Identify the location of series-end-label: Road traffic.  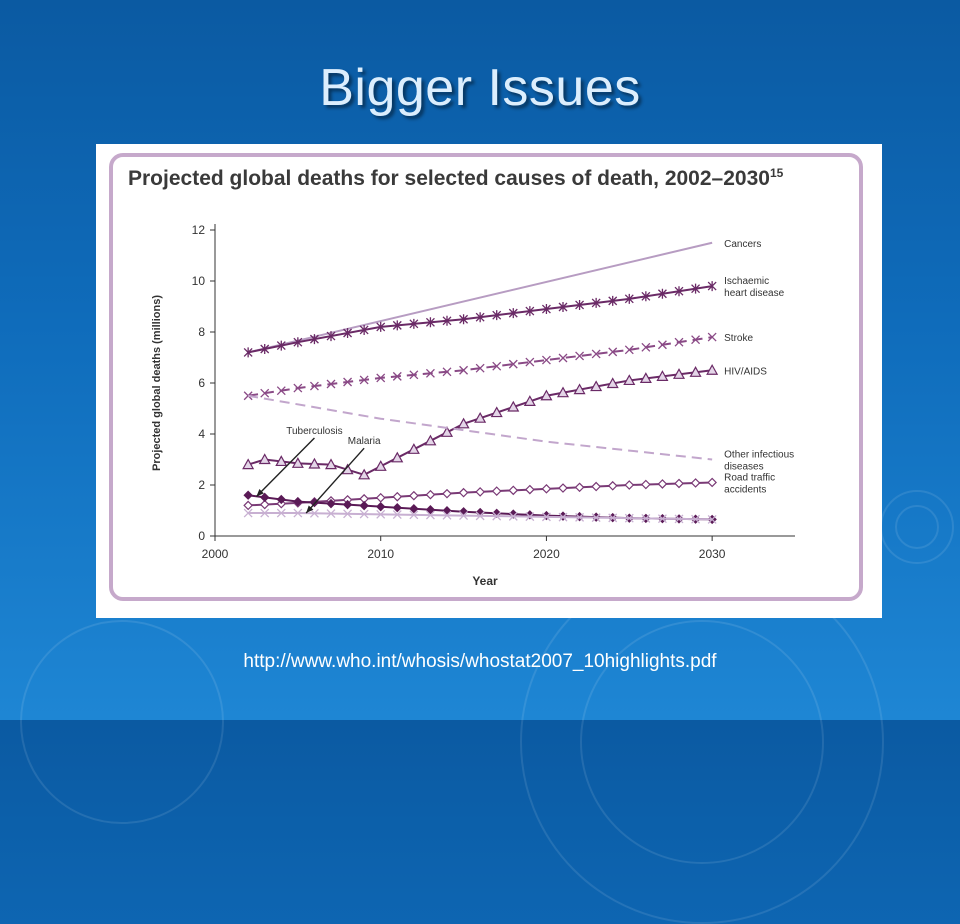
(749, 477).